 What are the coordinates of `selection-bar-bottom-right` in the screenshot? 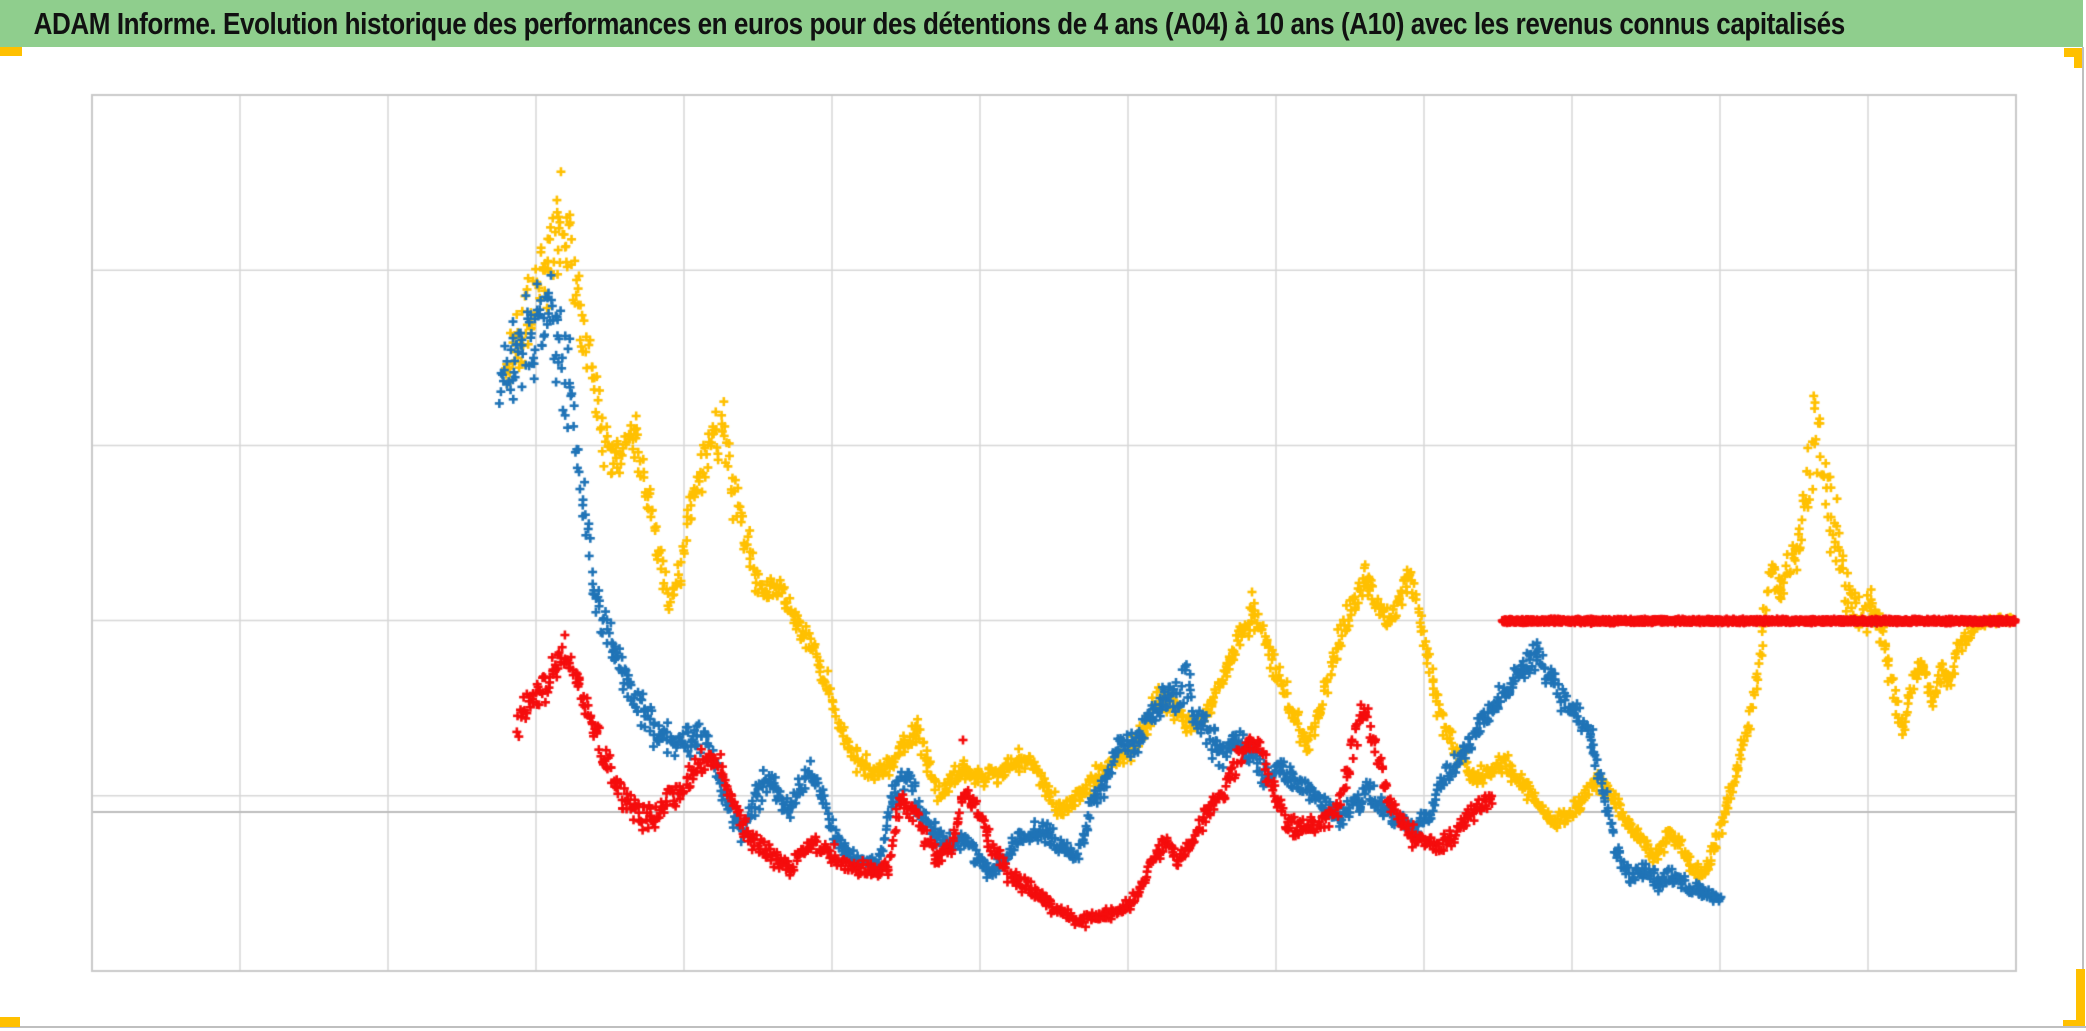 It's located at (2080, 998).